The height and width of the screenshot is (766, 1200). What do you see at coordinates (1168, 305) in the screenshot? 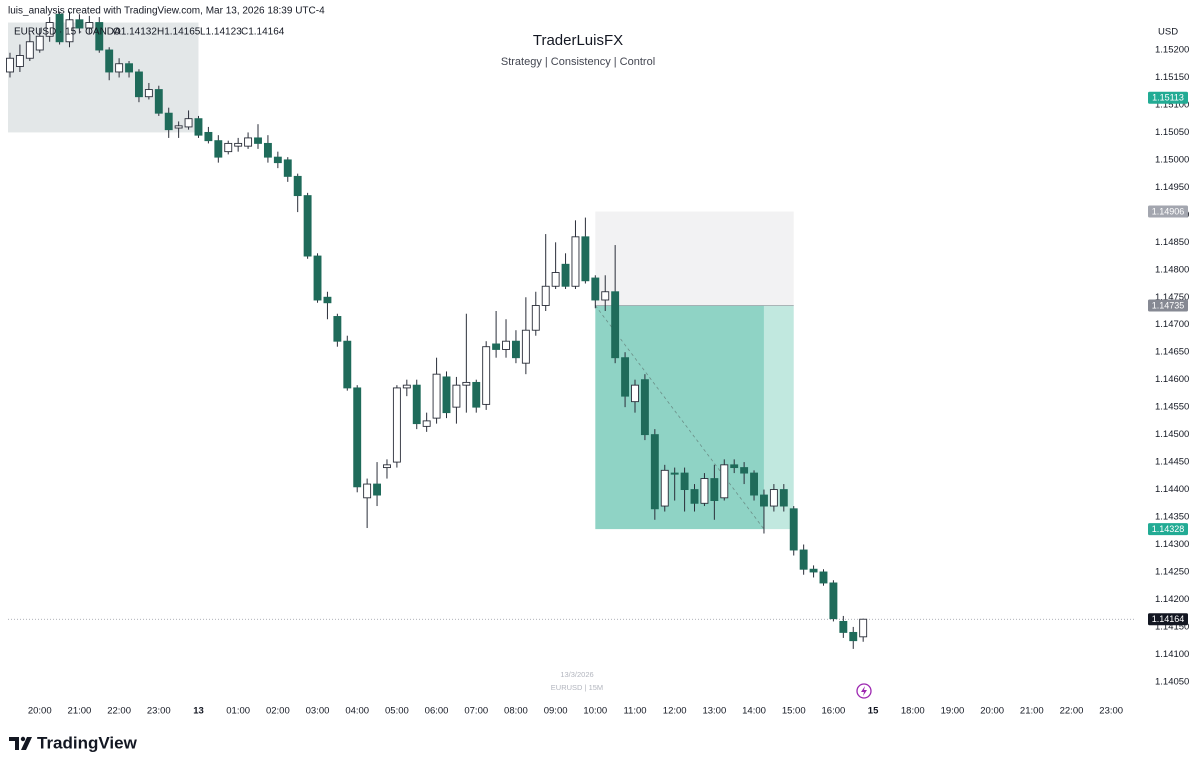
I see `price-label: 1.14735` at bounding box center [1168, 305].